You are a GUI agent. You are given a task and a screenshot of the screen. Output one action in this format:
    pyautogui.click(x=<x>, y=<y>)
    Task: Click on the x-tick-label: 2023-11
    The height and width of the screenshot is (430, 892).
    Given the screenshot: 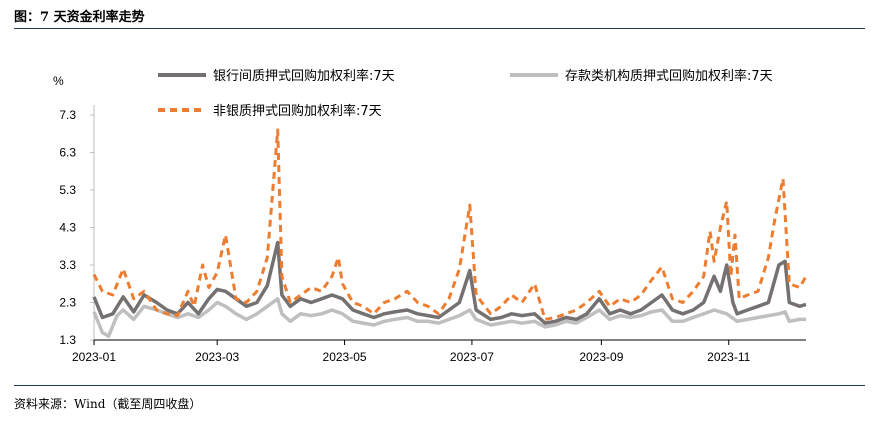 What is the action you would take?
    pyautogui.click(x=728, y=357)
    